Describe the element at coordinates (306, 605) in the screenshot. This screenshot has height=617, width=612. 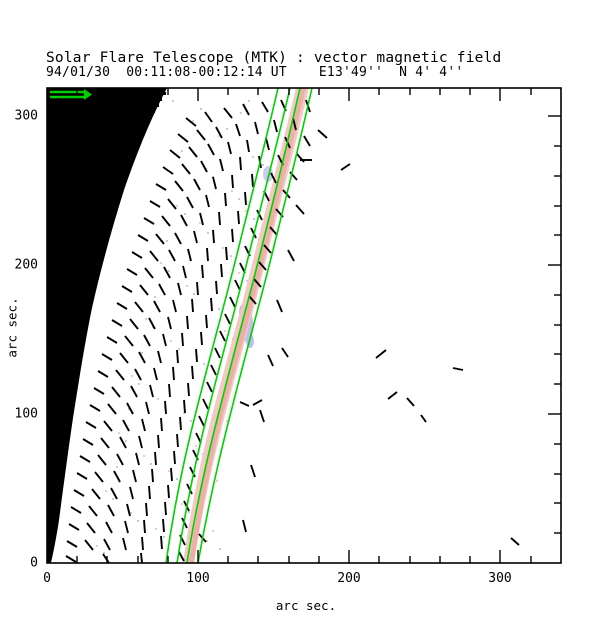
I see `x-axis-label: arc sec.` at that location.